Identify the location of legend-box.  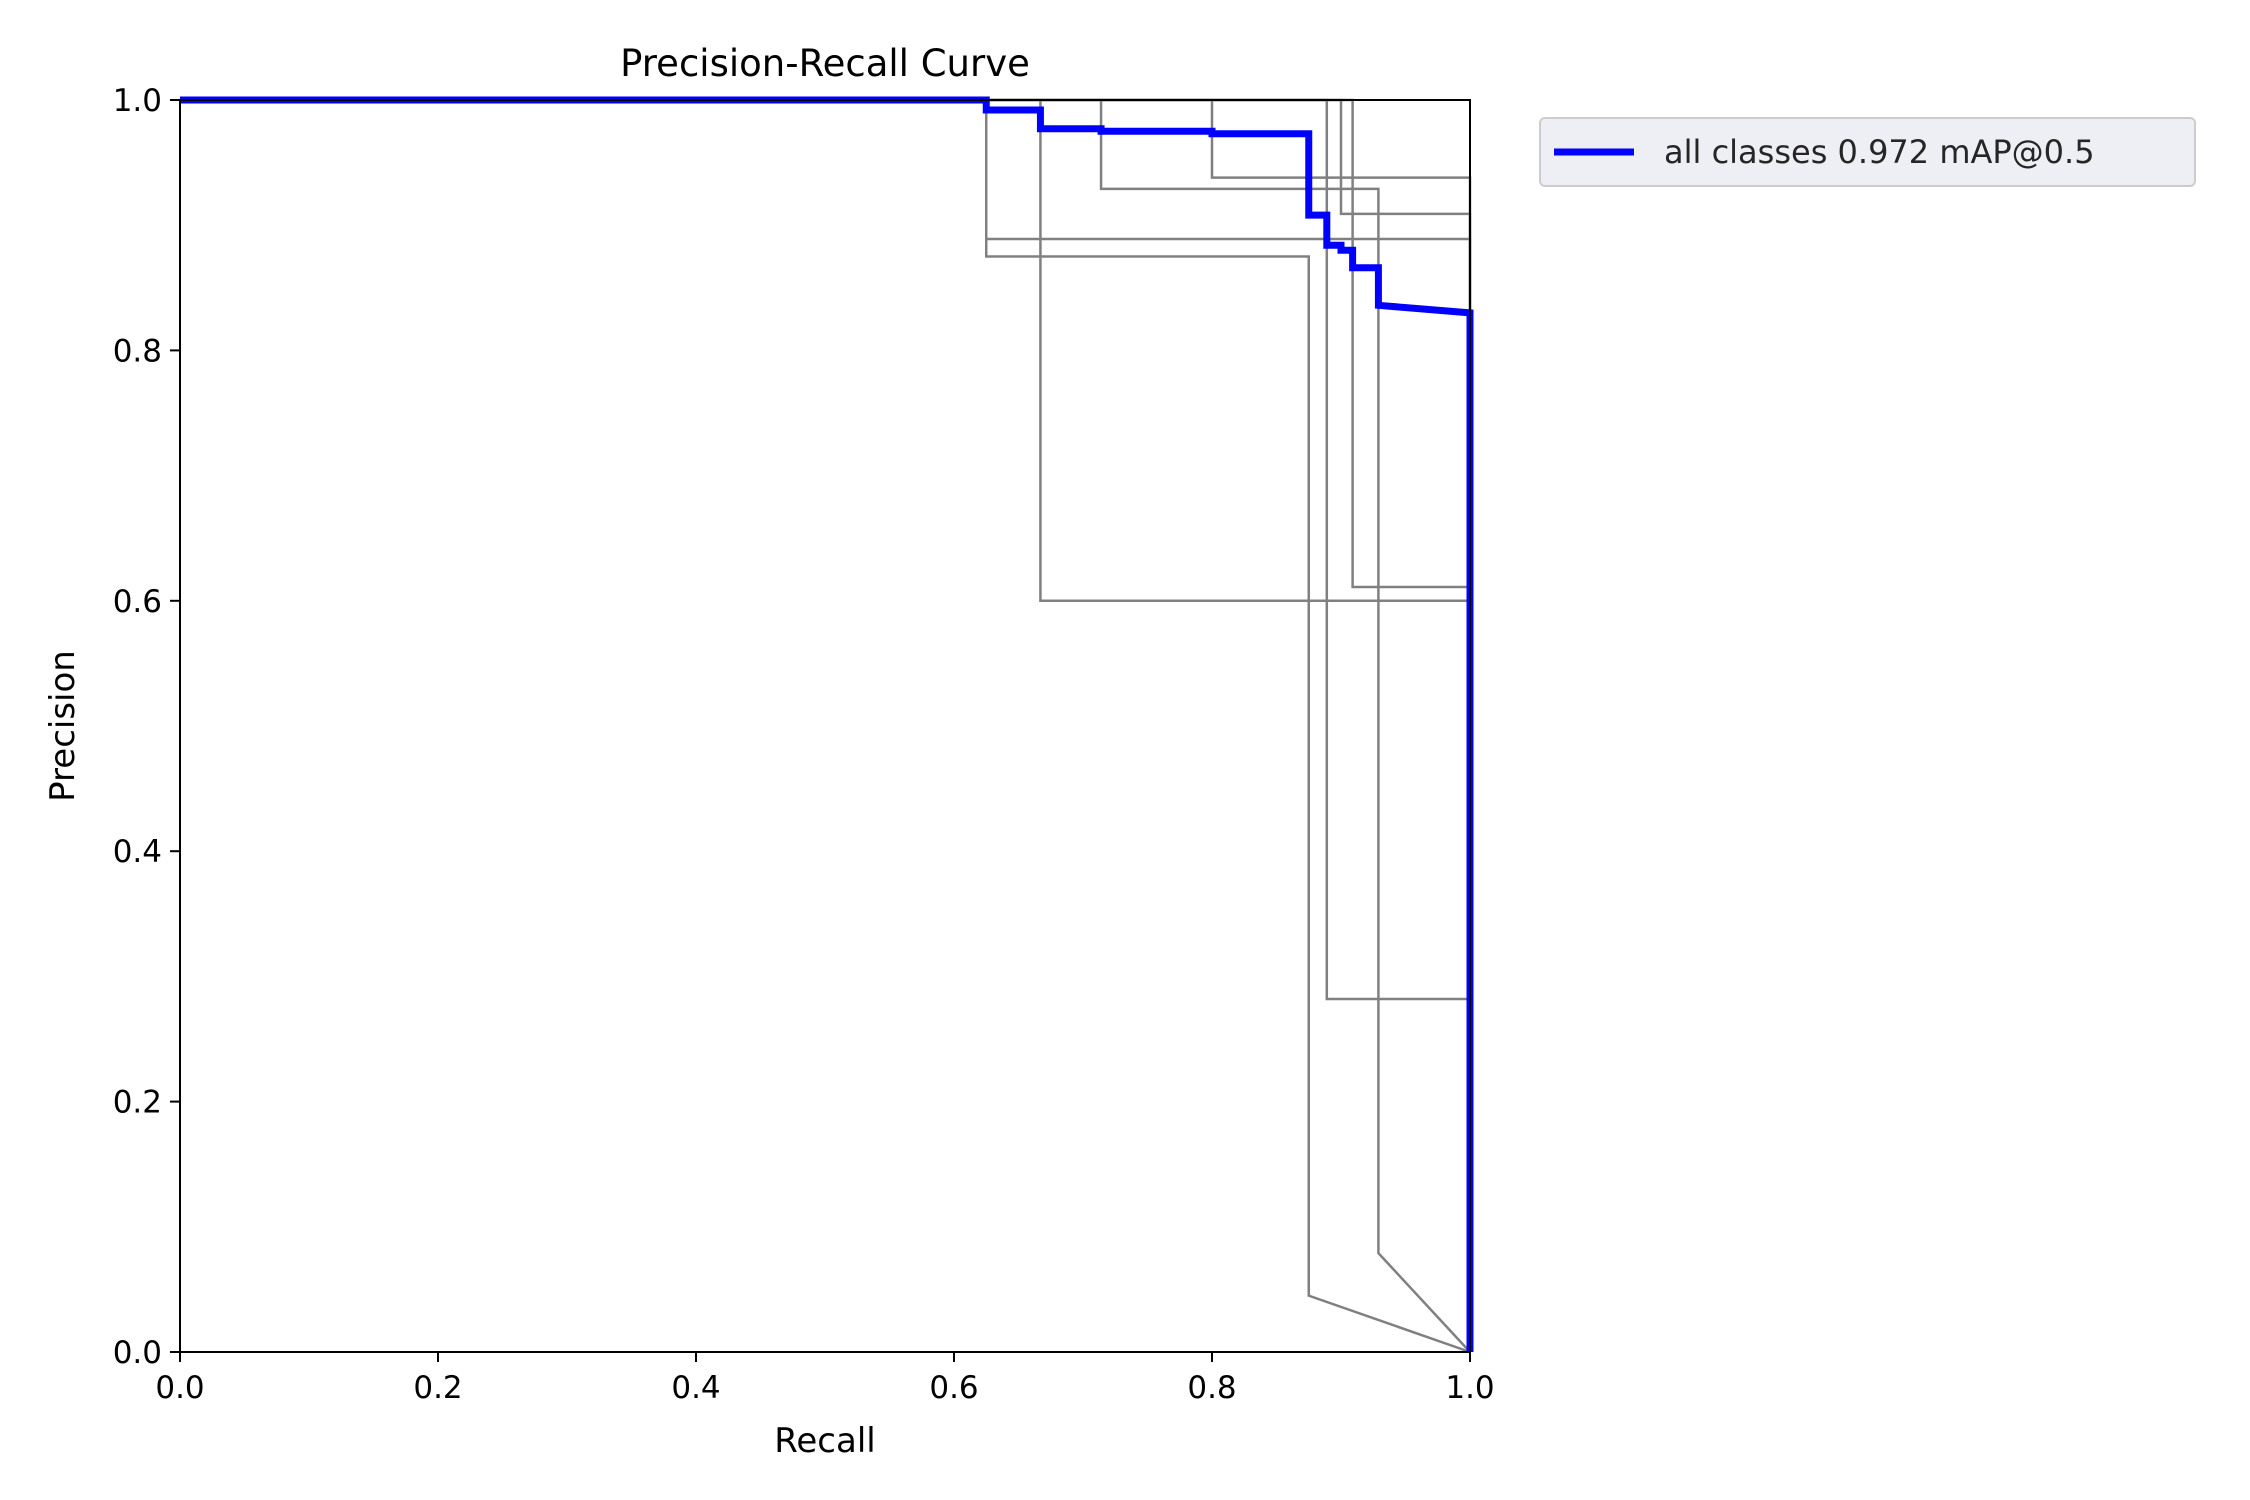
(1867, 152).